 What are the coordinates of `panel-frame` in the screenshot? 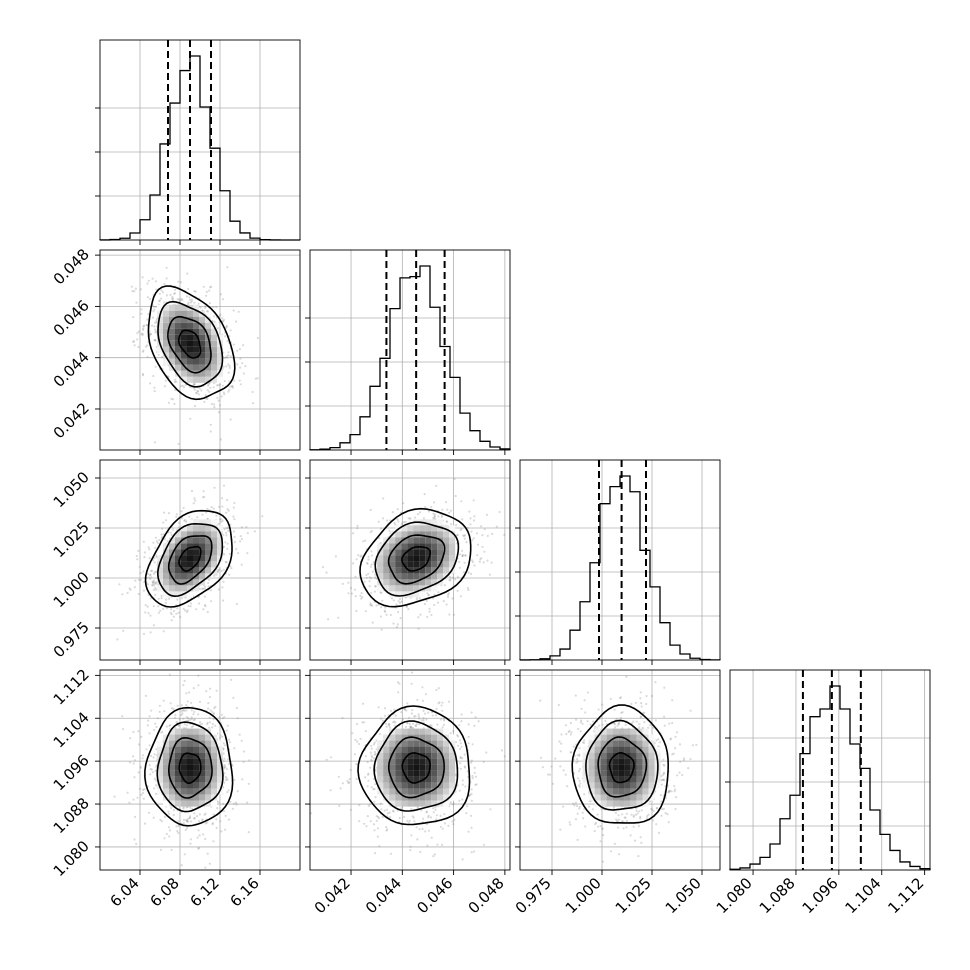 It's located at (620, 560).